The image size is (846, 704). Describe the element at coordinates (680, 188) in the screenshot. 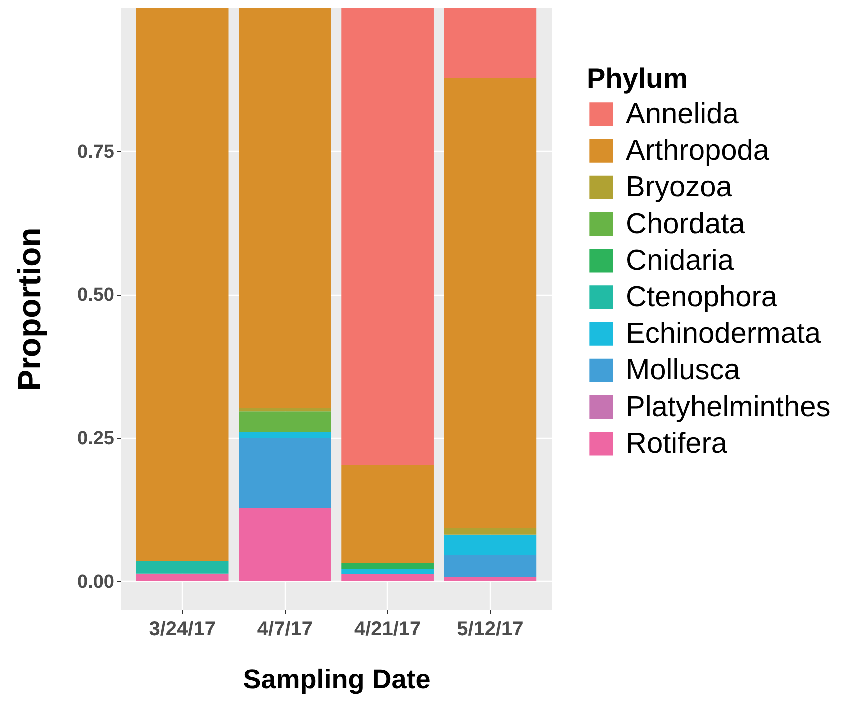

I see `legend-label: Bryozoa` at that location.